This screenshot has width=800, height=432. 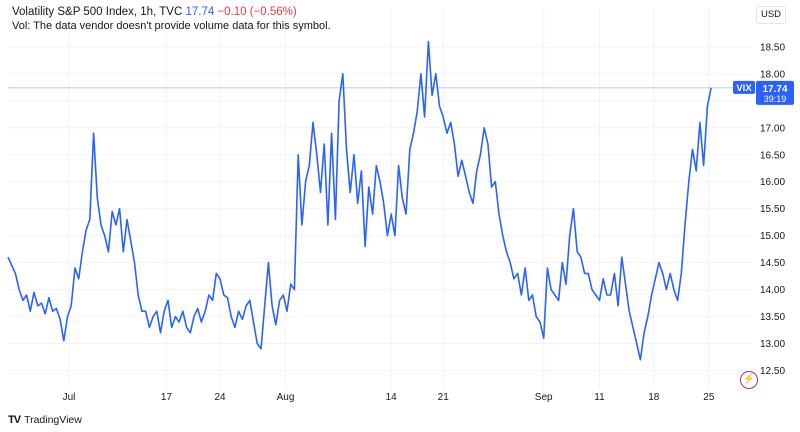 I want to click on y-tick-label: 15.50, so click(x=772, y=209).